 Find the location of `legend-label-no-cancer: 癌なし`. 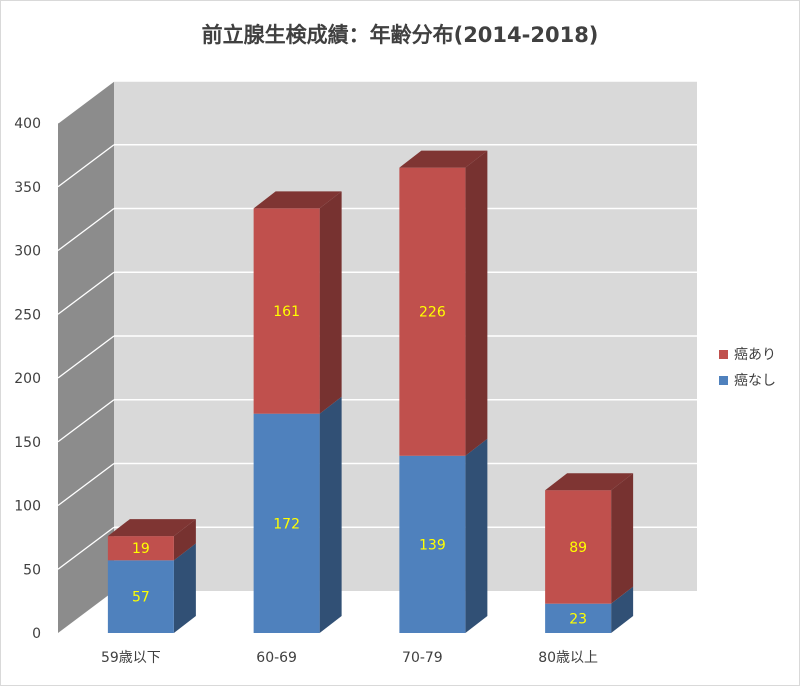

legend-label-no-cancer: 癌なし is located at coordinates (755, 381).